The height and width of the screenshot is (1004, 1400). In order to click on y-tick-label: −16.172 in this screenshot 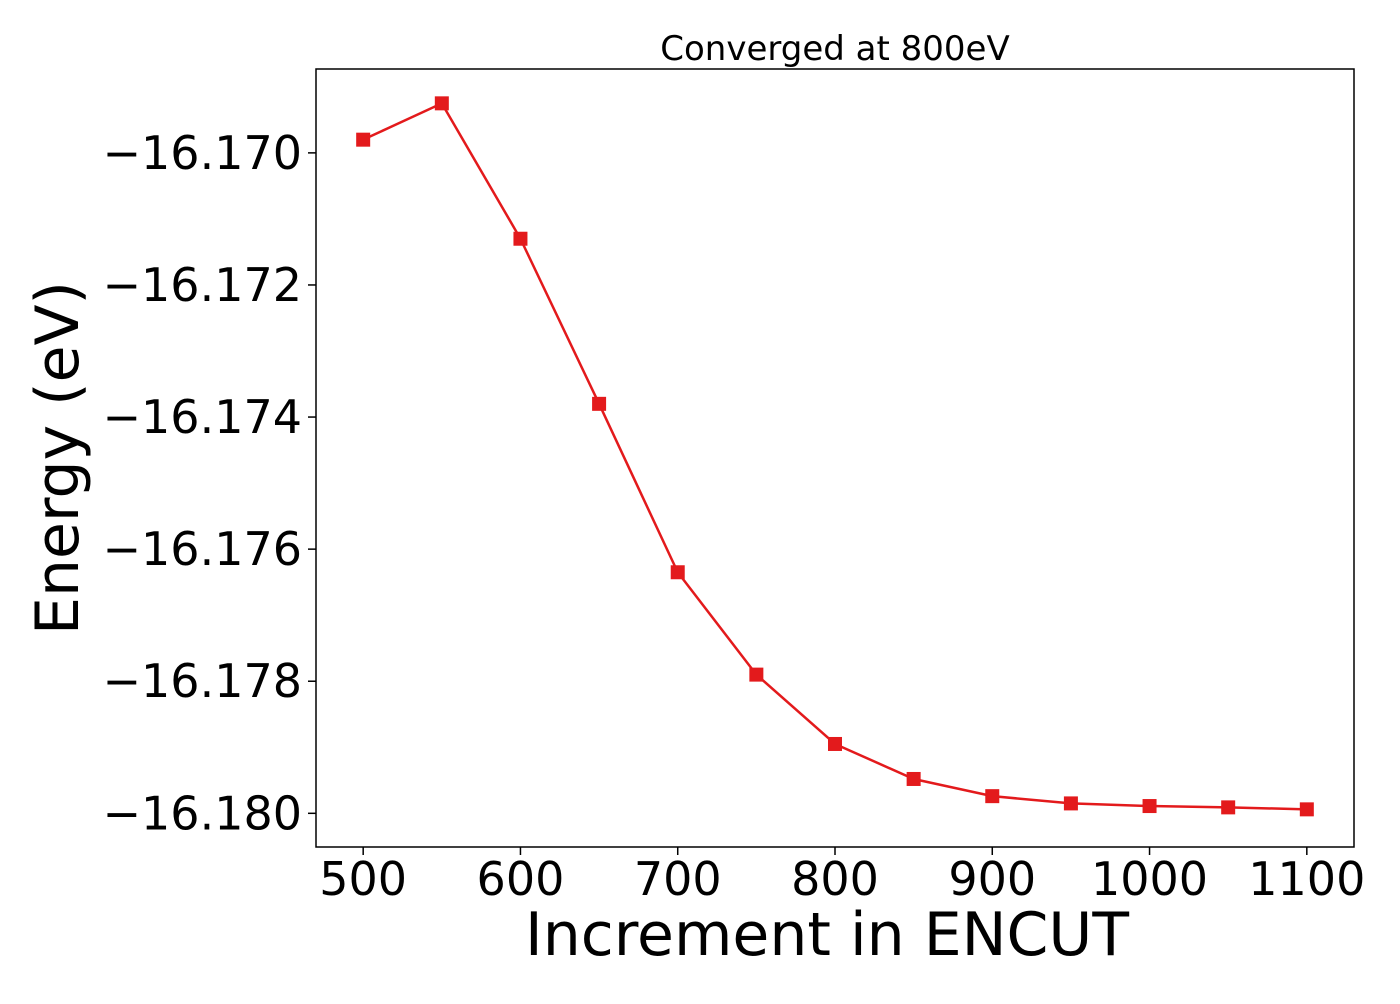, I will do `click(203, 285)`.